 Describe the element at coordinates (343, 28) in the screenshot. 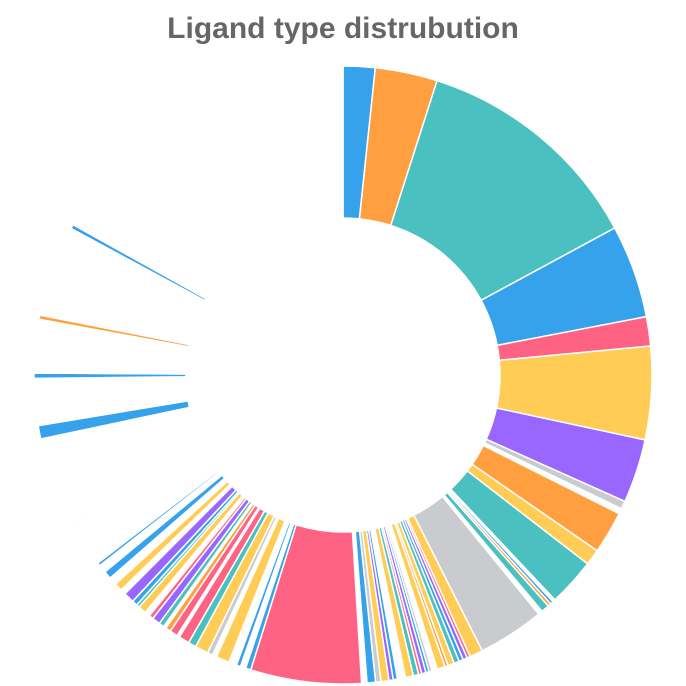

I see `chart-title: Ligand type distrubution` at that location.